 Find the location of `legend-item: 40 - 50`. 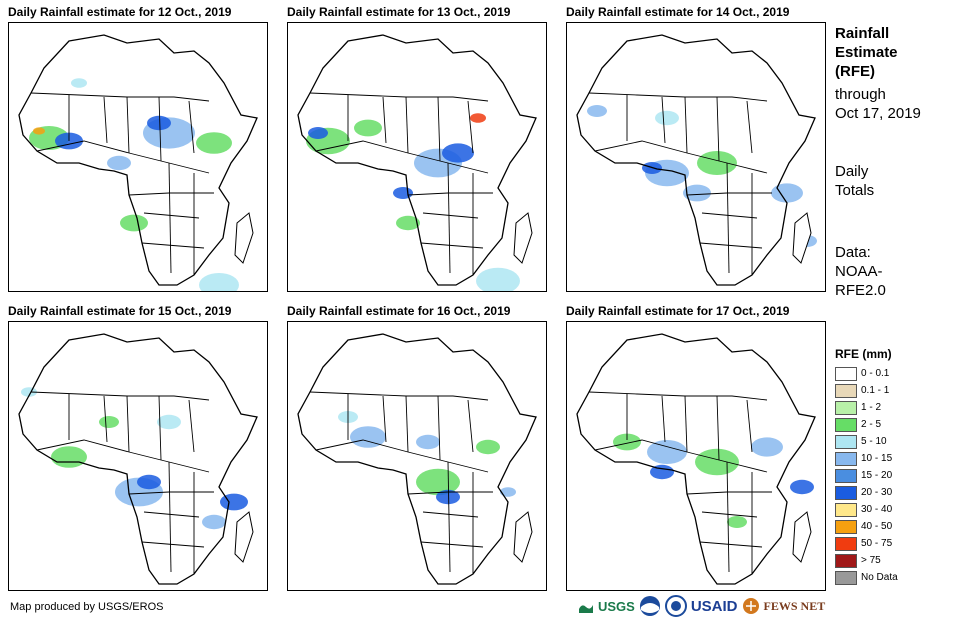

legend-item: 40 - 50 is located at coordinates (866, 526).